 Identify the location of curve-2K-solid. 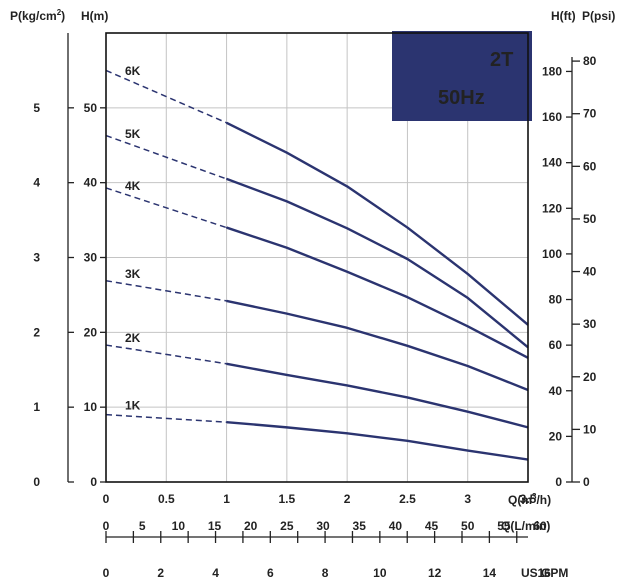
(377, 395).